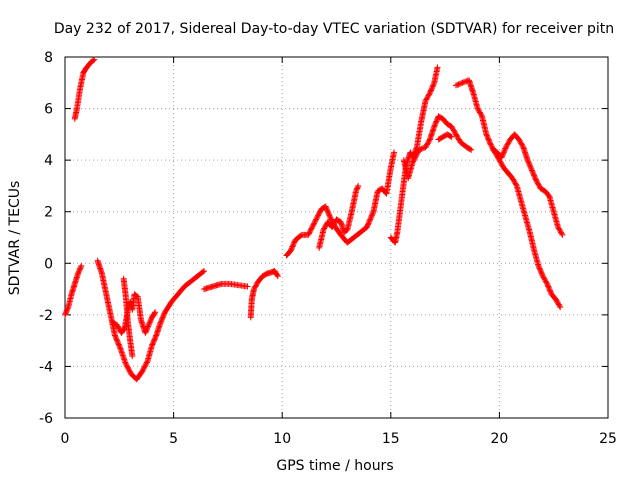 The height and width of the screenshot is (480, 640). I want to click on x-axis-label: GPS time / hours, so click(334, 466).